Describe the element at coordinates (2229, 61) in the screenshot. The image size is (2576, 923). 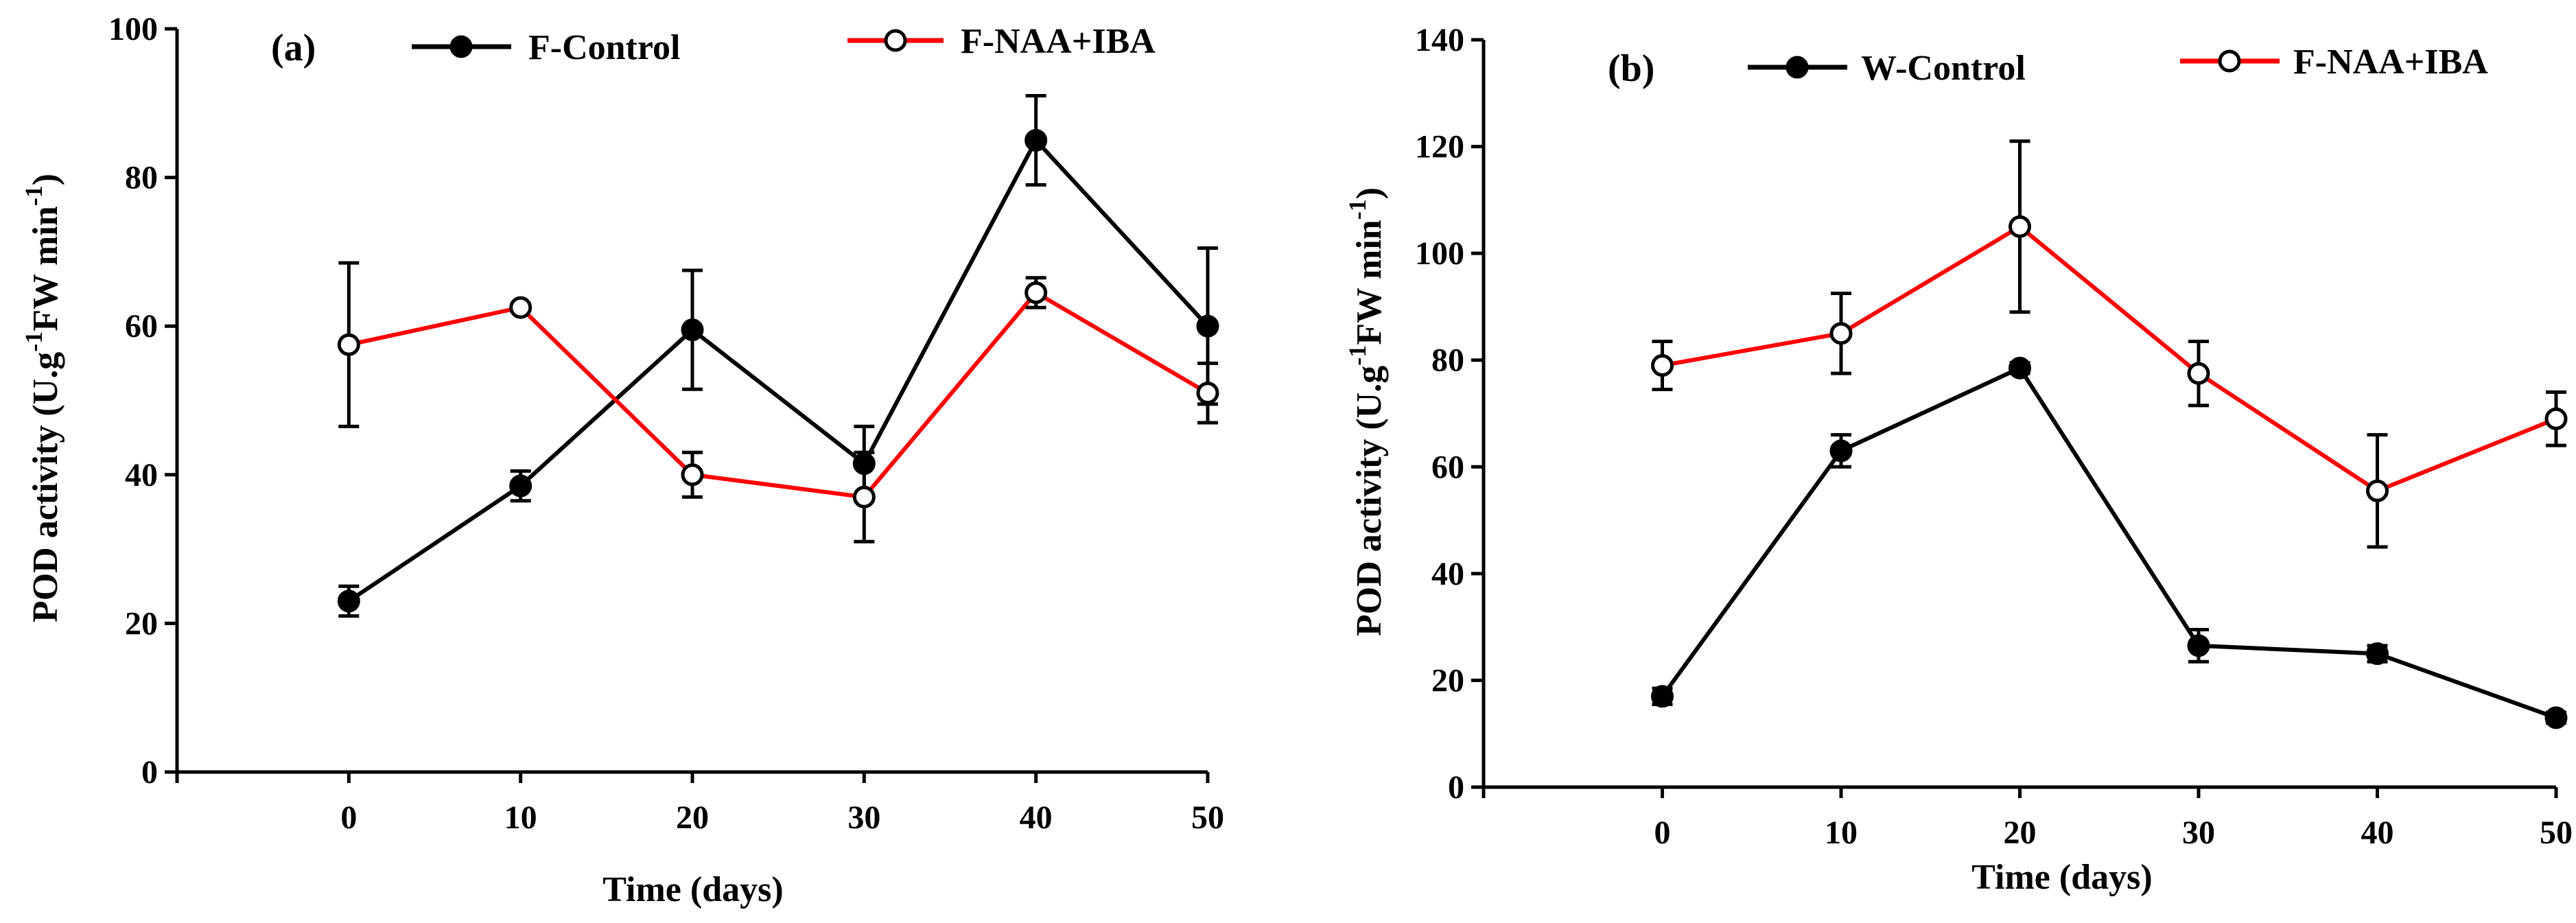
I see `legend-marker-f-naa-iba-b` at that location.